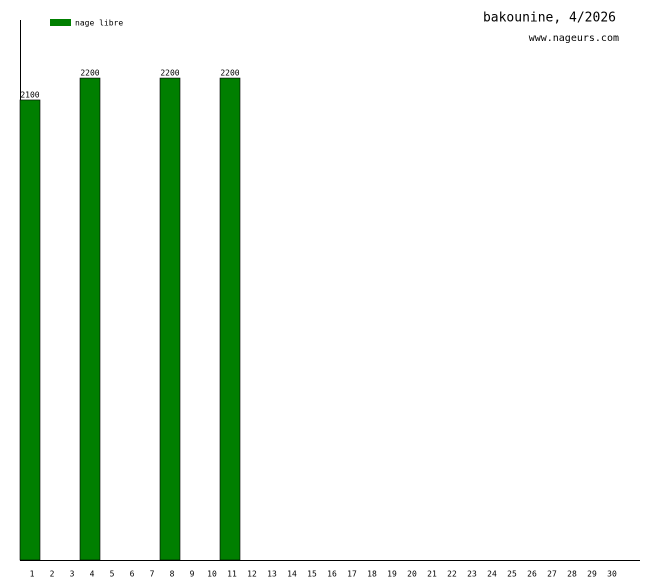 Image resolution: width=660 pixels, height=580 pixels. What do you see at coordinates (552, 574) in the screenshot?
I see `x-tick-label: 27` at bounding box center [552, 574].